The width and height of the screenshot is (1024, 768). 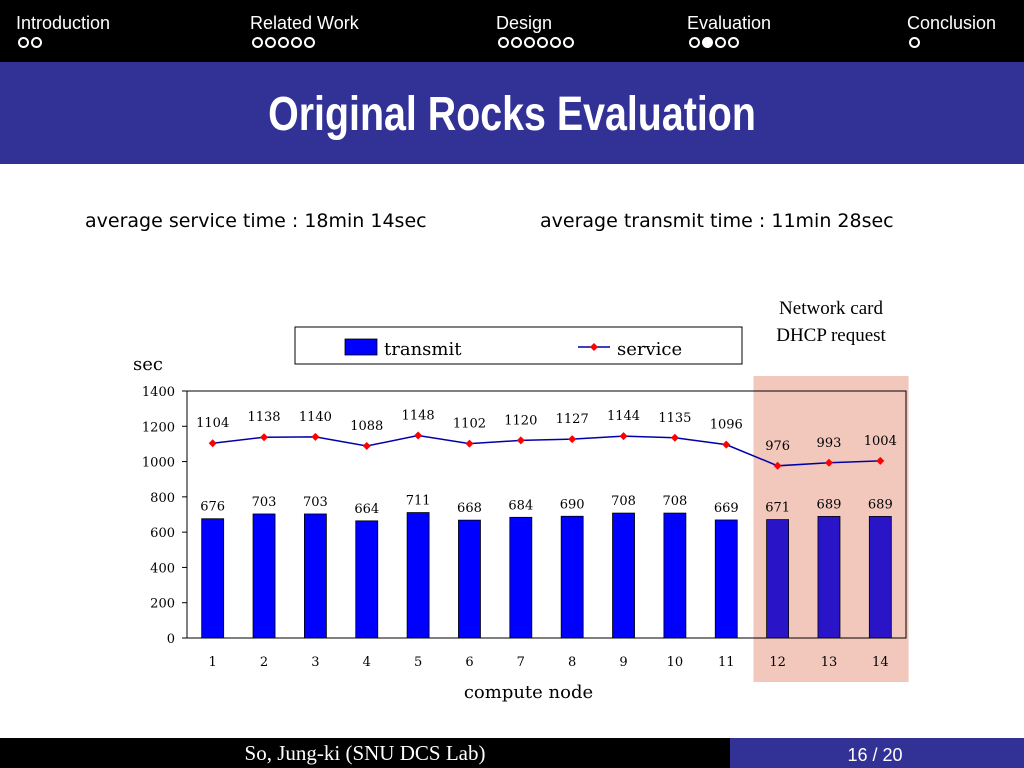 I want to click on y-tick-label: 1200, so click(x=158, y=427).